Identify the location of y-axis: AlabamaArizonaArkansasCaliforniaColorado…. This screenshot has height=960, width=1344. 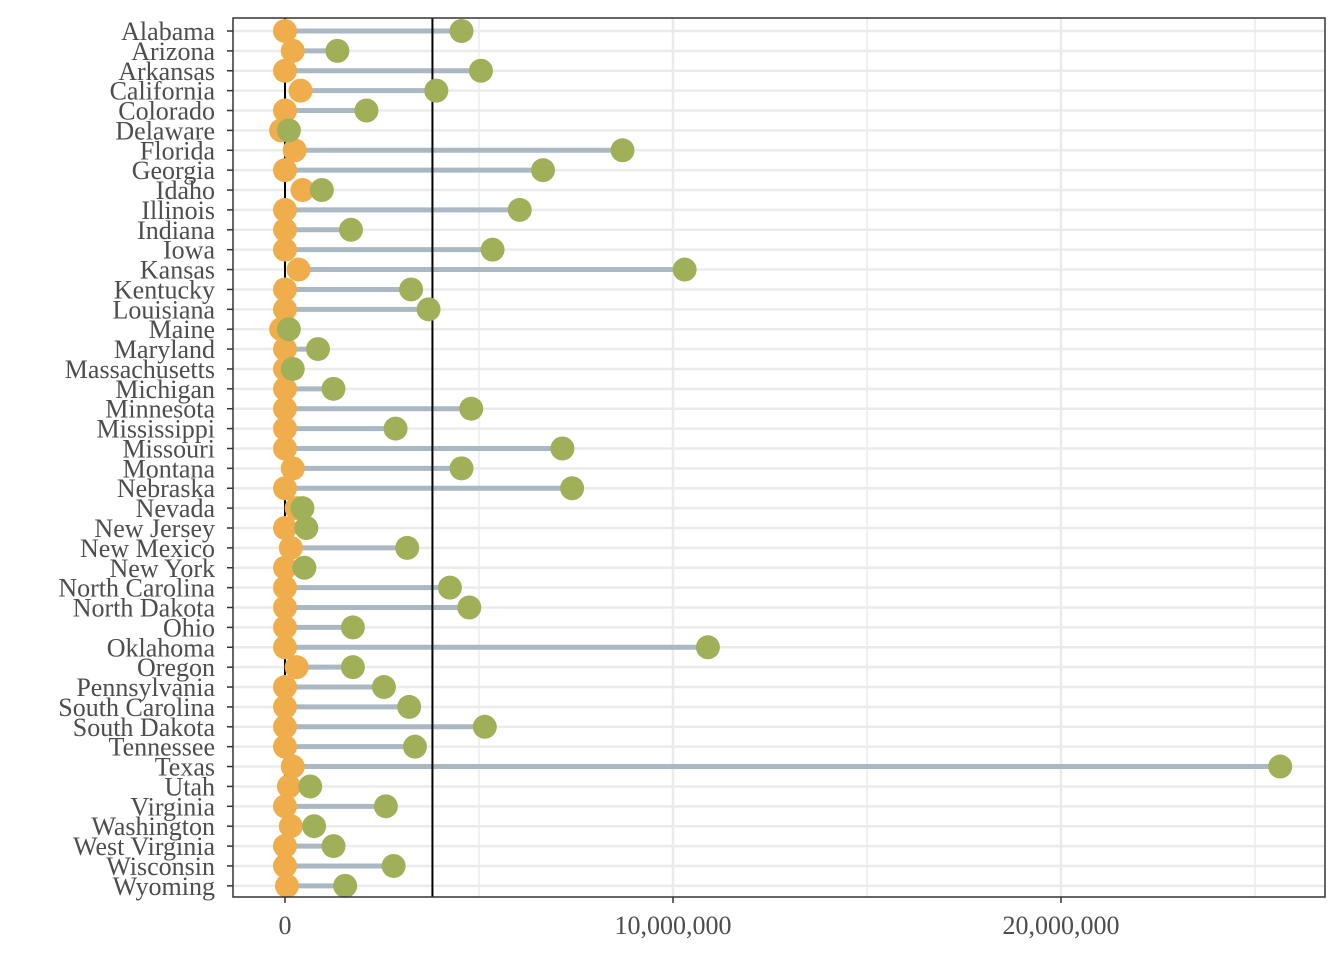
(145, 459).